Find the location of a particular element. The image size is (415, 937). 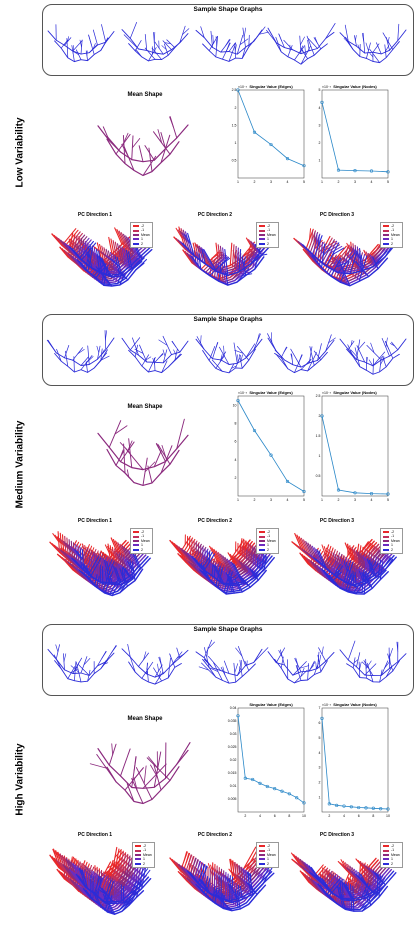

pc-direction-2-title: PC Direction 2 is located at coordinates (215, 521).